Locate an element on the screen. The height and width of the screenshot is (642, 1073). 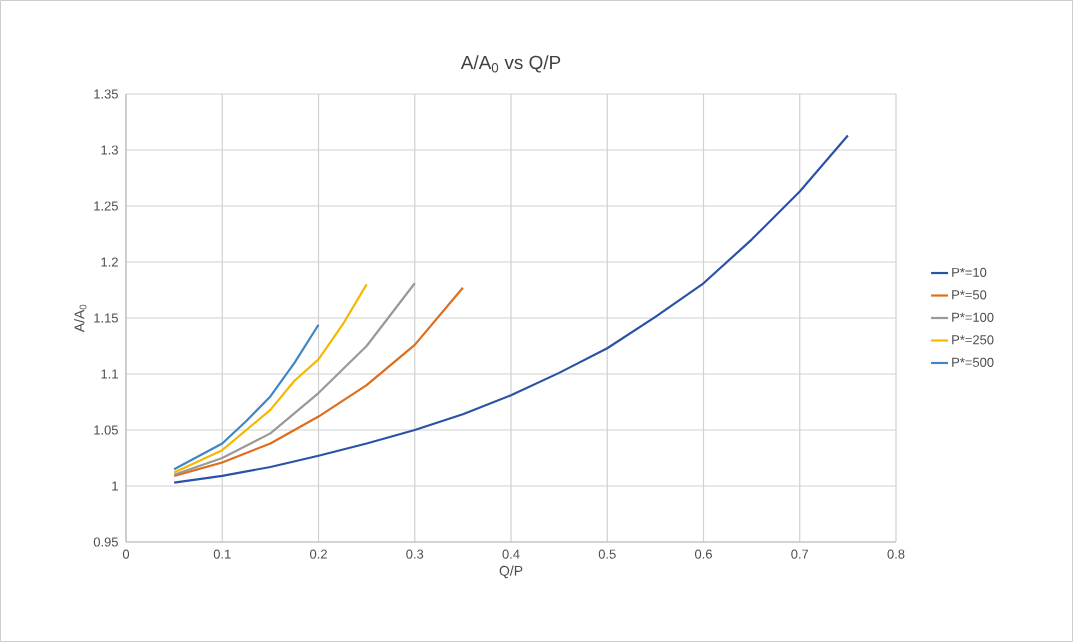
x-axis-title: Q/P is located at coordinates (511, 572).